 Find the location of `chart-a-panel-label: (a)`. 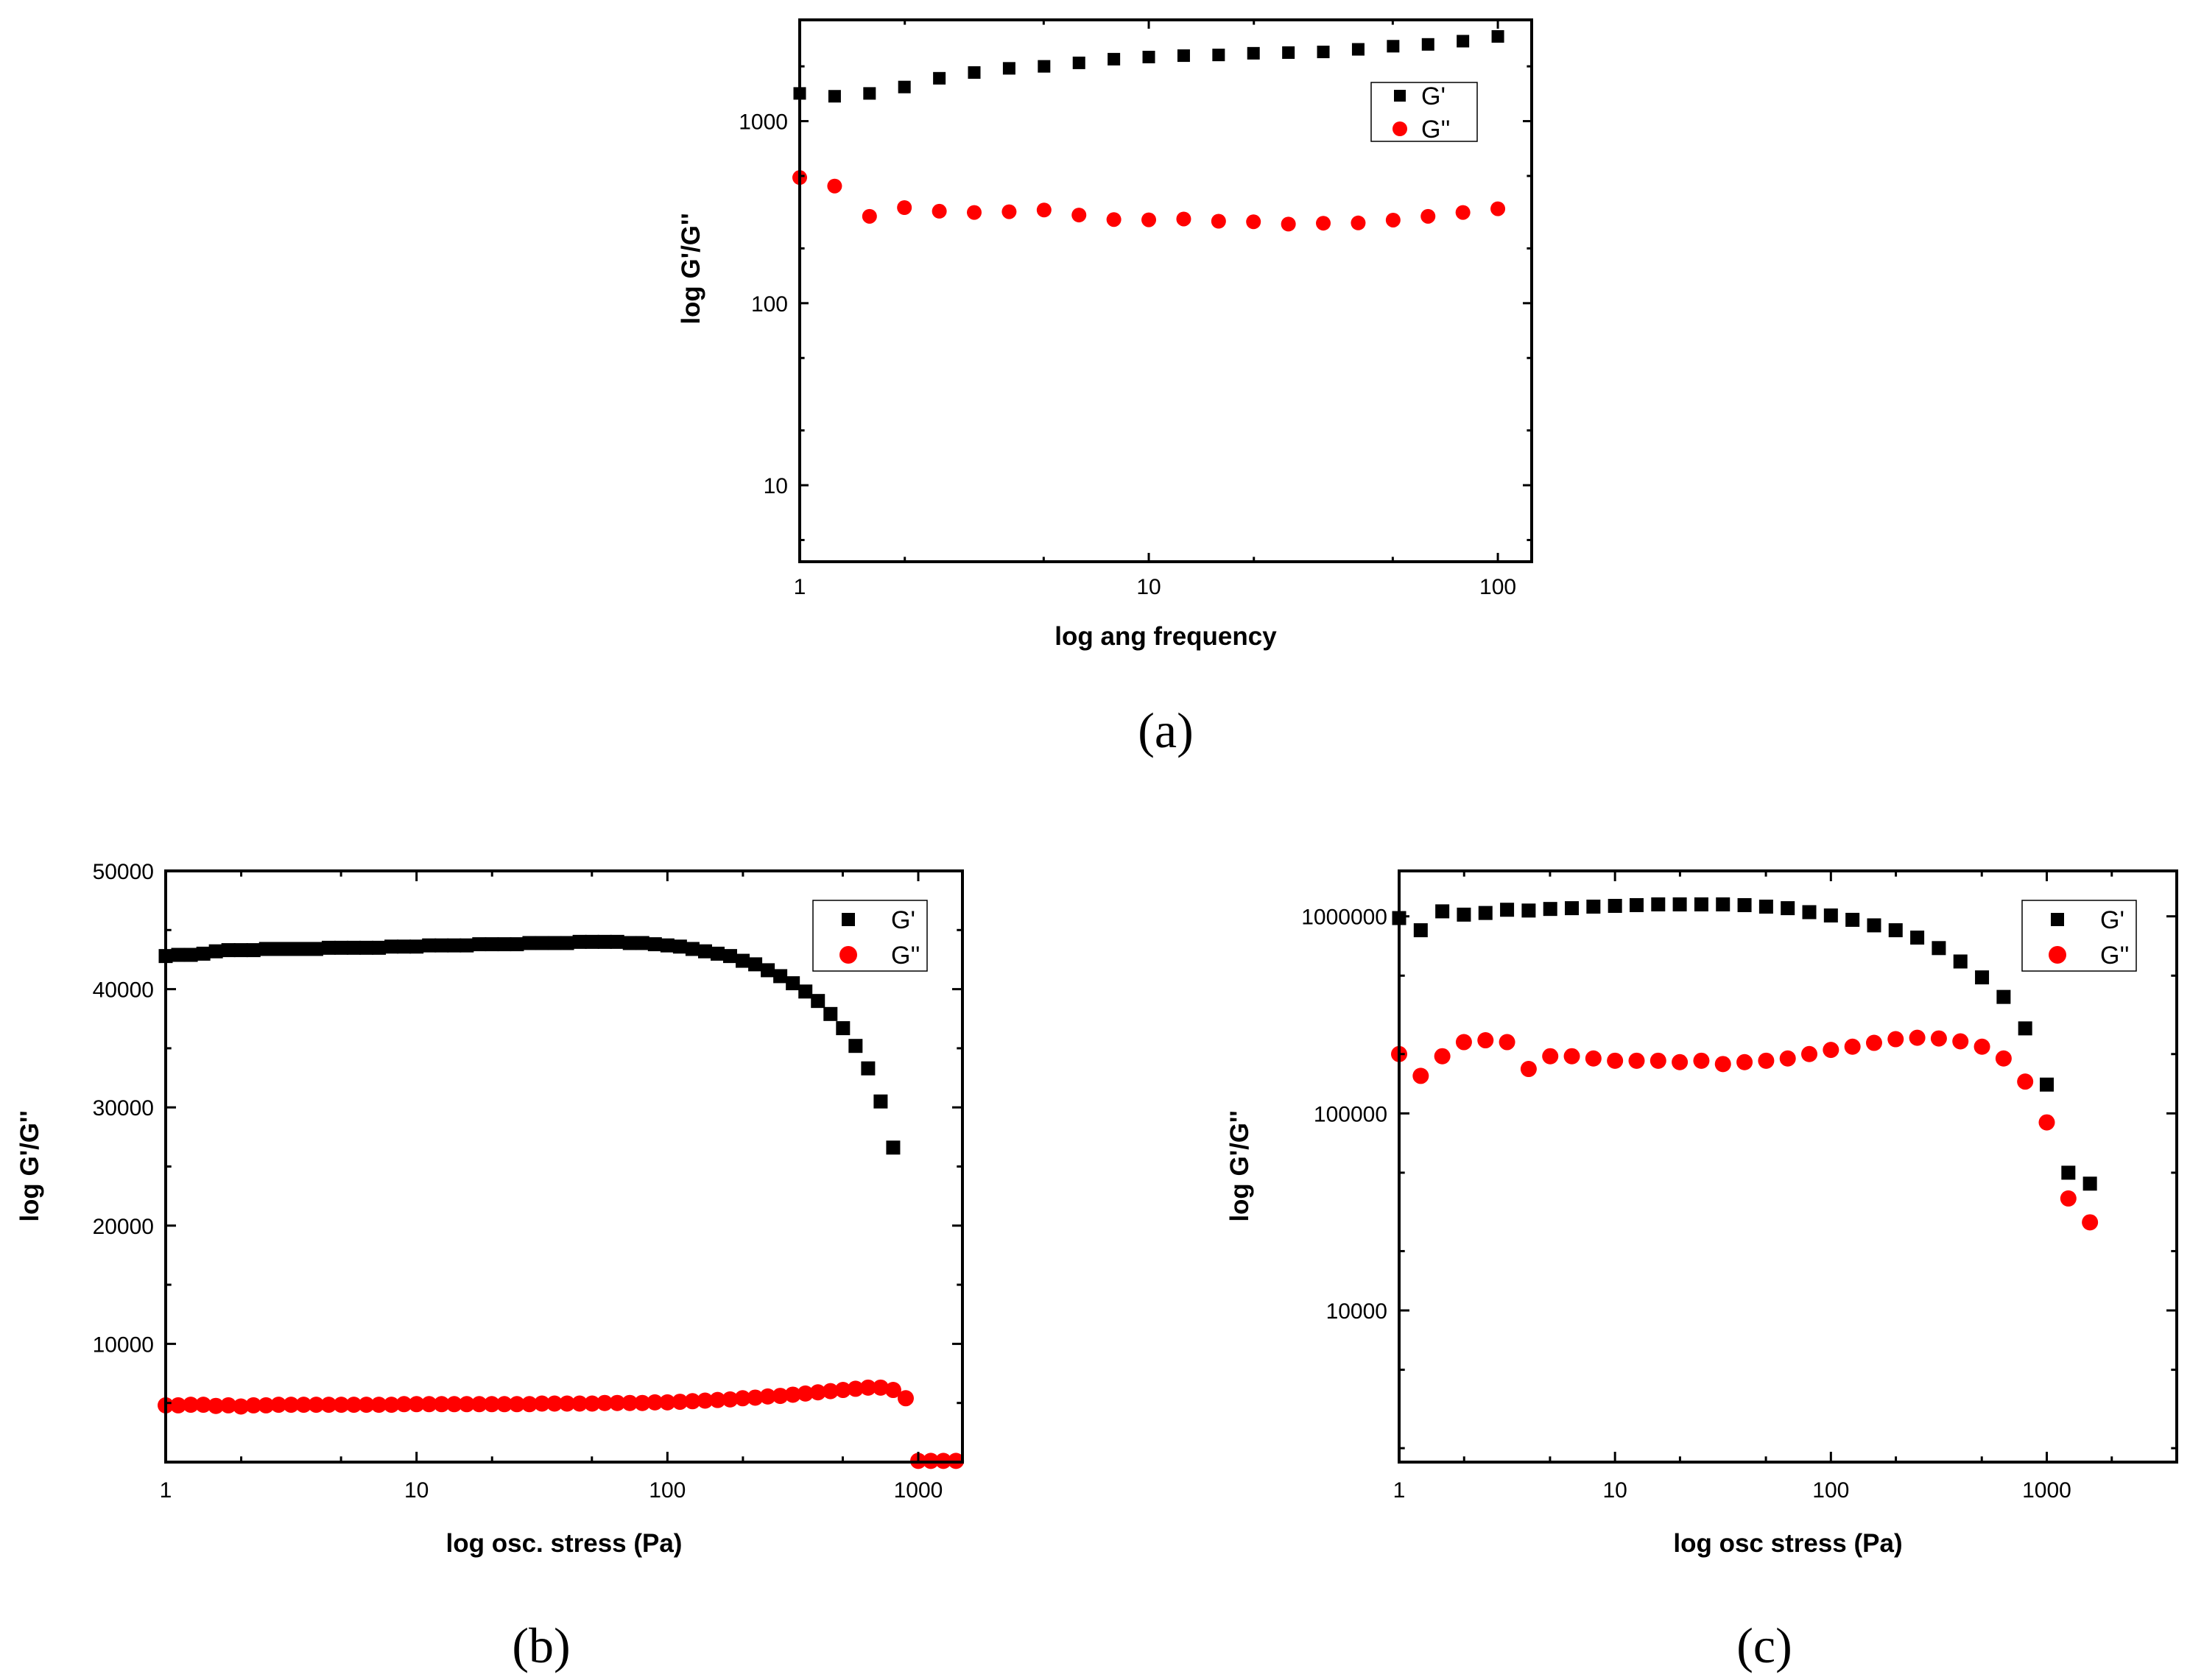

chart-a-panel-label: (a) is located at coordinates (1165, 730).